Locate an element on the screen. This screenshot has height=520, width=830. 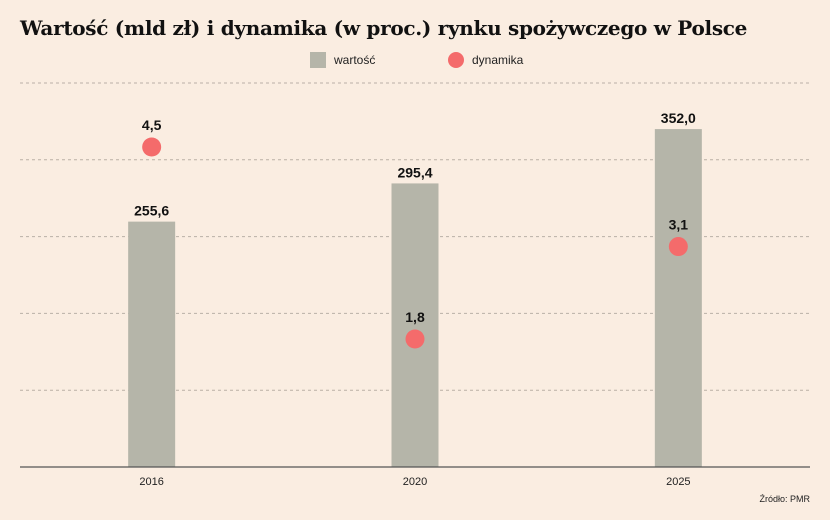
bar-label-2025: 352,0 is located at coordinates (678, 118).